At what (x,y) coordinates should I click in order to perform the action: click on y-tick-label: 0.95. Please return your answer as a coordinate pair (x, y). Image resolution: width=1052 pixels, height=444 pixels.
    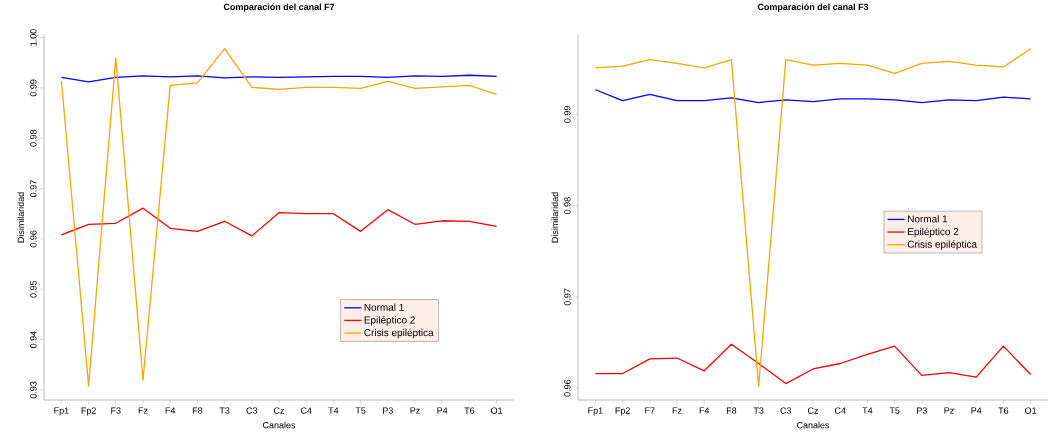
    Looking at the image, I should click on (33, 289).